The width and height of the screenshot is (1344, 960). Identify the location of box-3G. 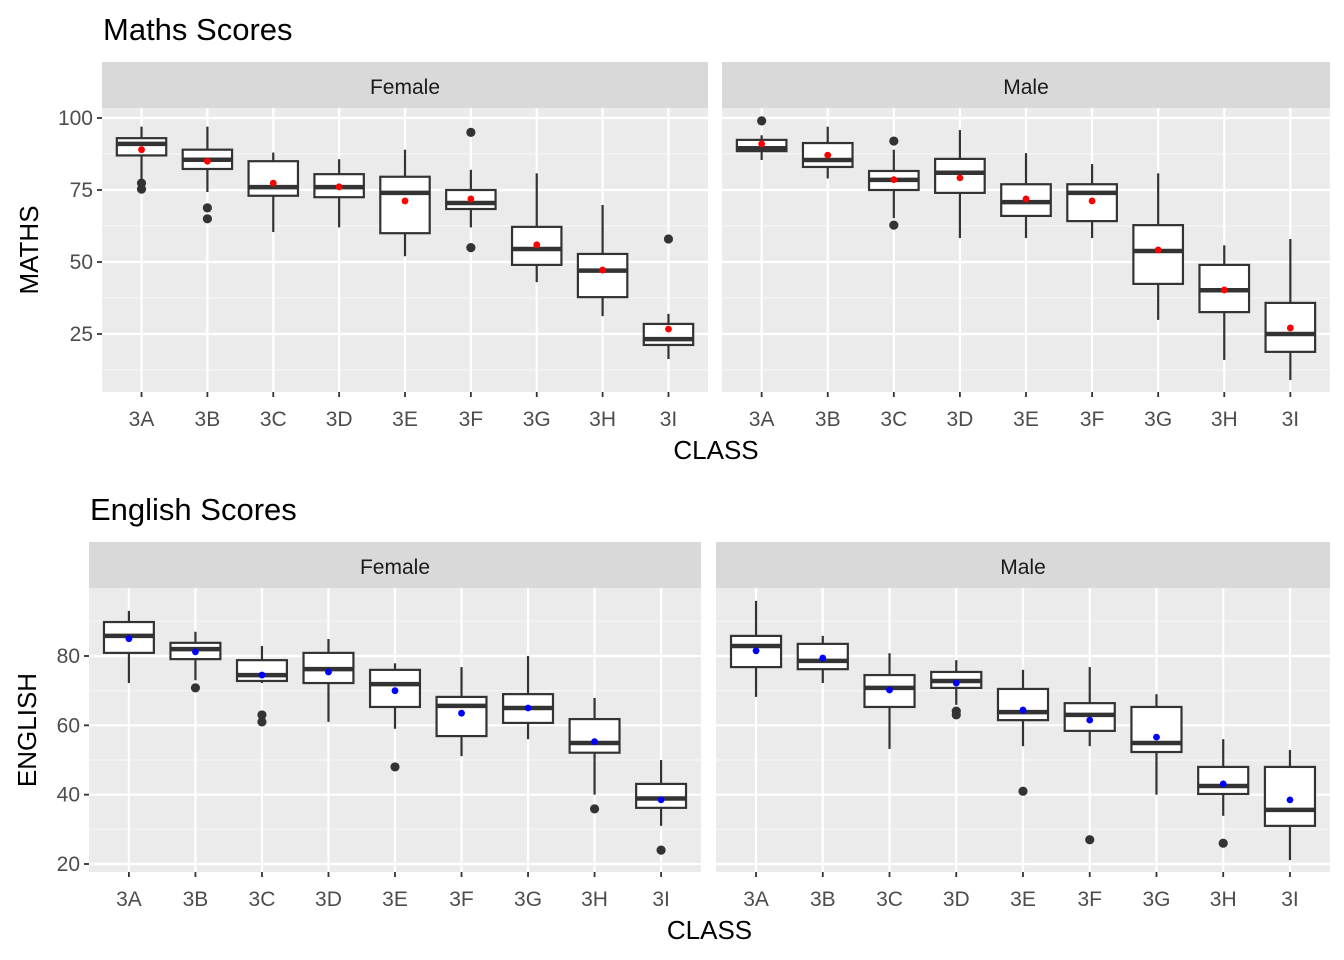
(536, 228).